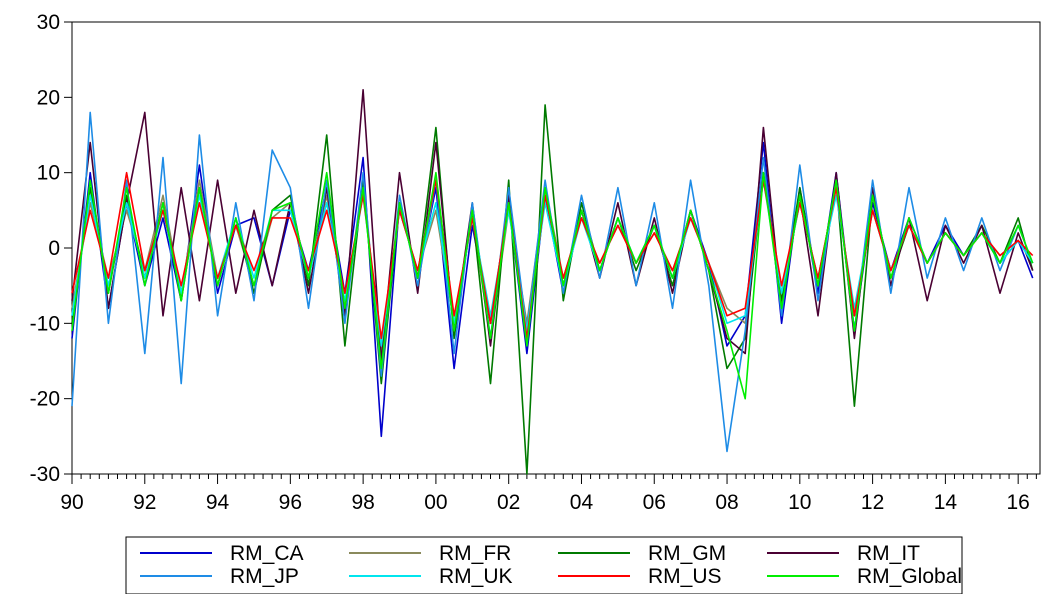 The image size is (1047, 594). Describe the element at coordinates (71, 502) in the screenshot. I see `x-tick-label: 90` at that location.